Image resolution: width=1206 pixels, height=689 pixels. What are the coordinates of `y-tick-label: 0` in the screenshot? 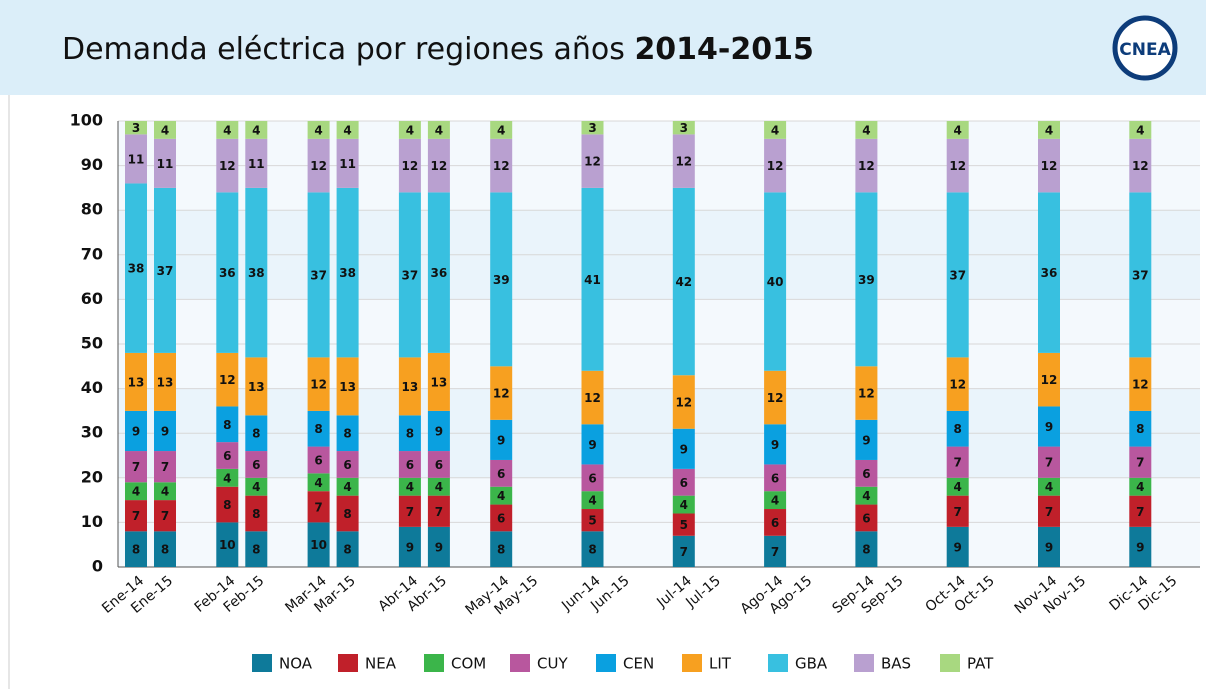 It's located at (97, 566).